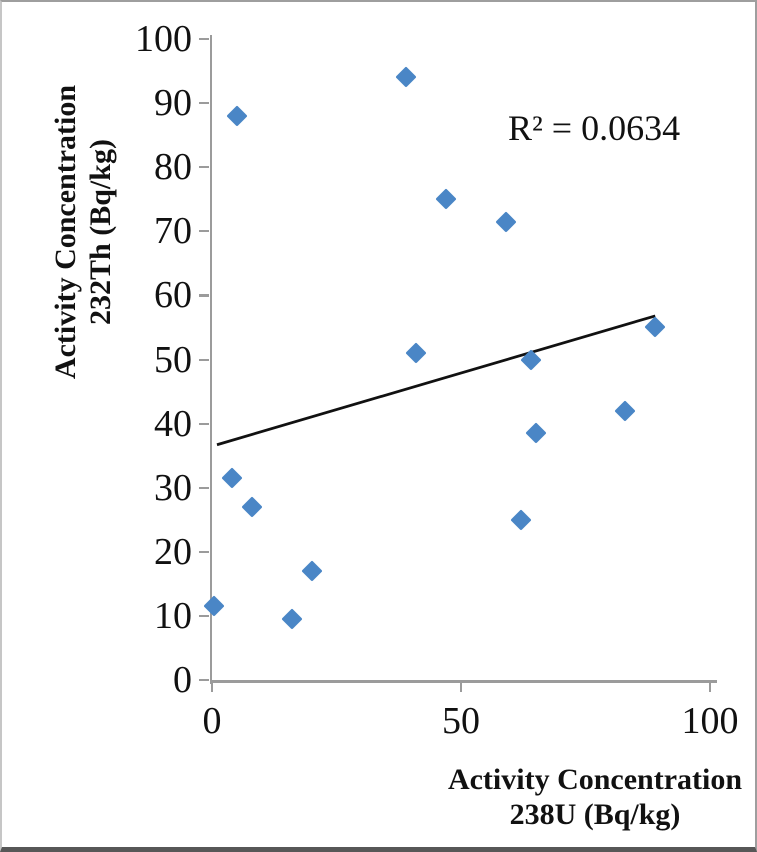 Image resolution: width=757 pixels, height=852 pixels. What do you see at coordinates (173, 167) in the screenshot?
I see `y-tick-label: 80` at bounding box center [173, 167].